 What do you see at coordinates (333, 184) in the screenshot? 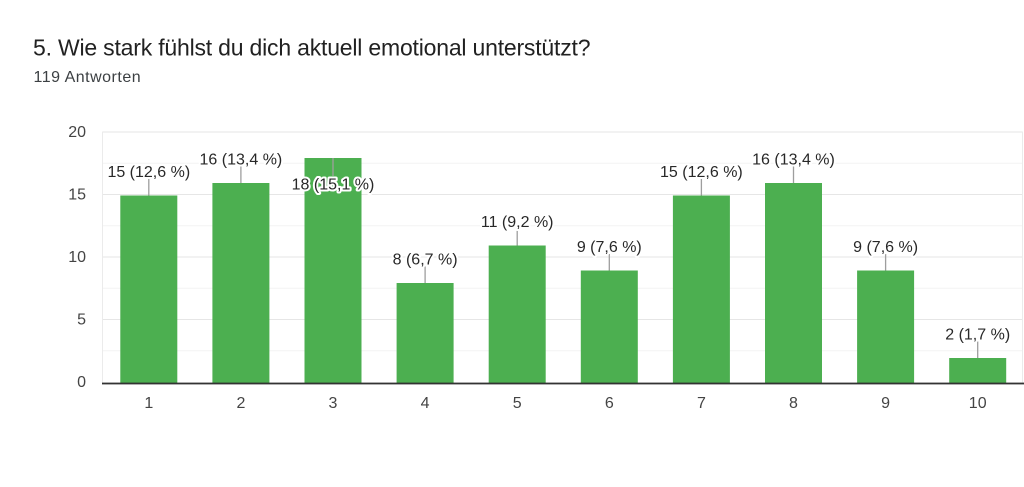
I see `svg-text: 18 (15,1 %)` at bounding box center [333, 184].